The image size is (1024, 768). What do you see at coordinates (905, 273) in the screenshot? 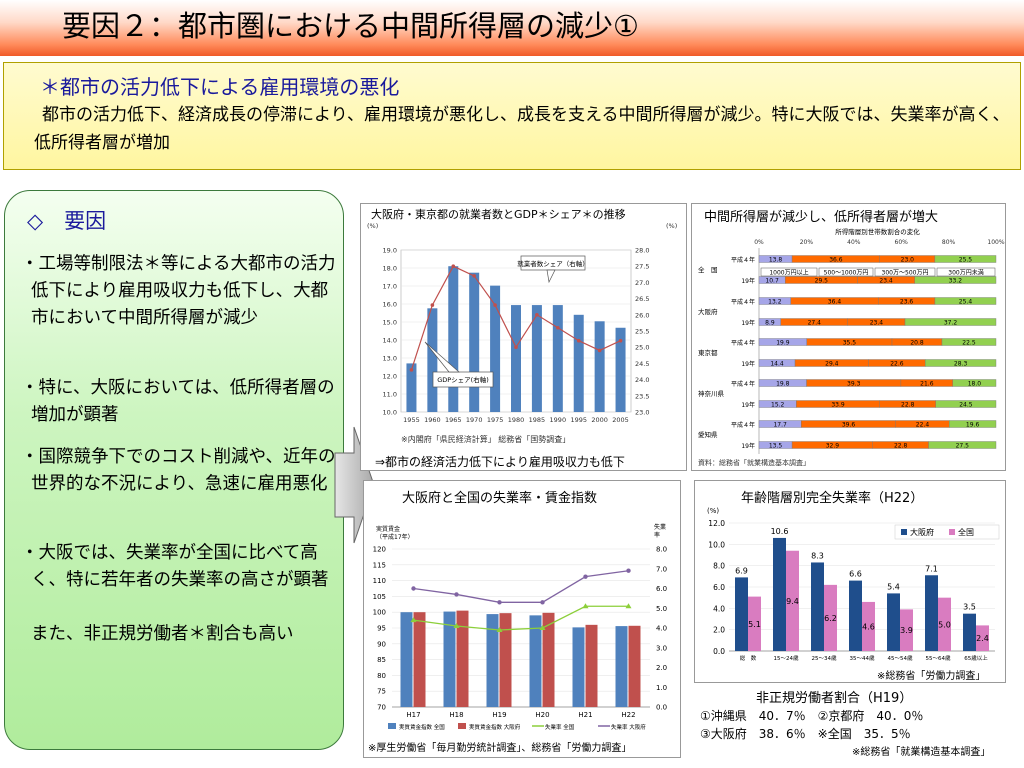
I see `legend-label: 300万～500万円` at bounding box center [905, 273].